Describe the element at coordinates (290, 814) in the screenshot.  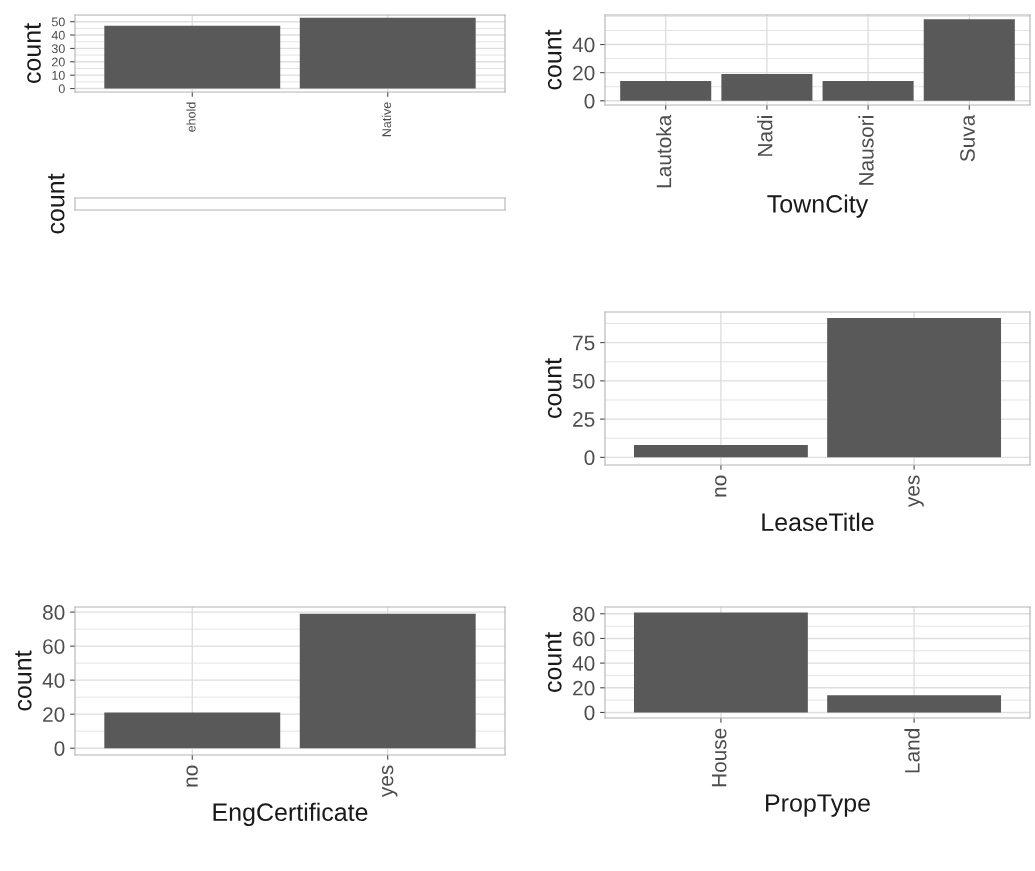
I see `x-axis-title: EngCertificate` at that location.